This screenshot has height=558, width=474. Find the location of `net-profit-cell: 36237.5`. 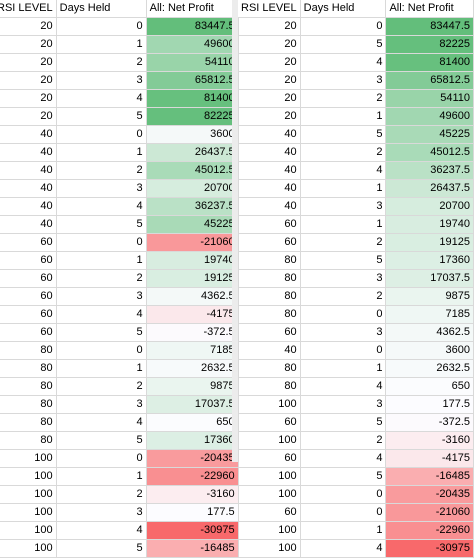

net-profit-cell: 36237.5 is located at coordinates (192, 206).